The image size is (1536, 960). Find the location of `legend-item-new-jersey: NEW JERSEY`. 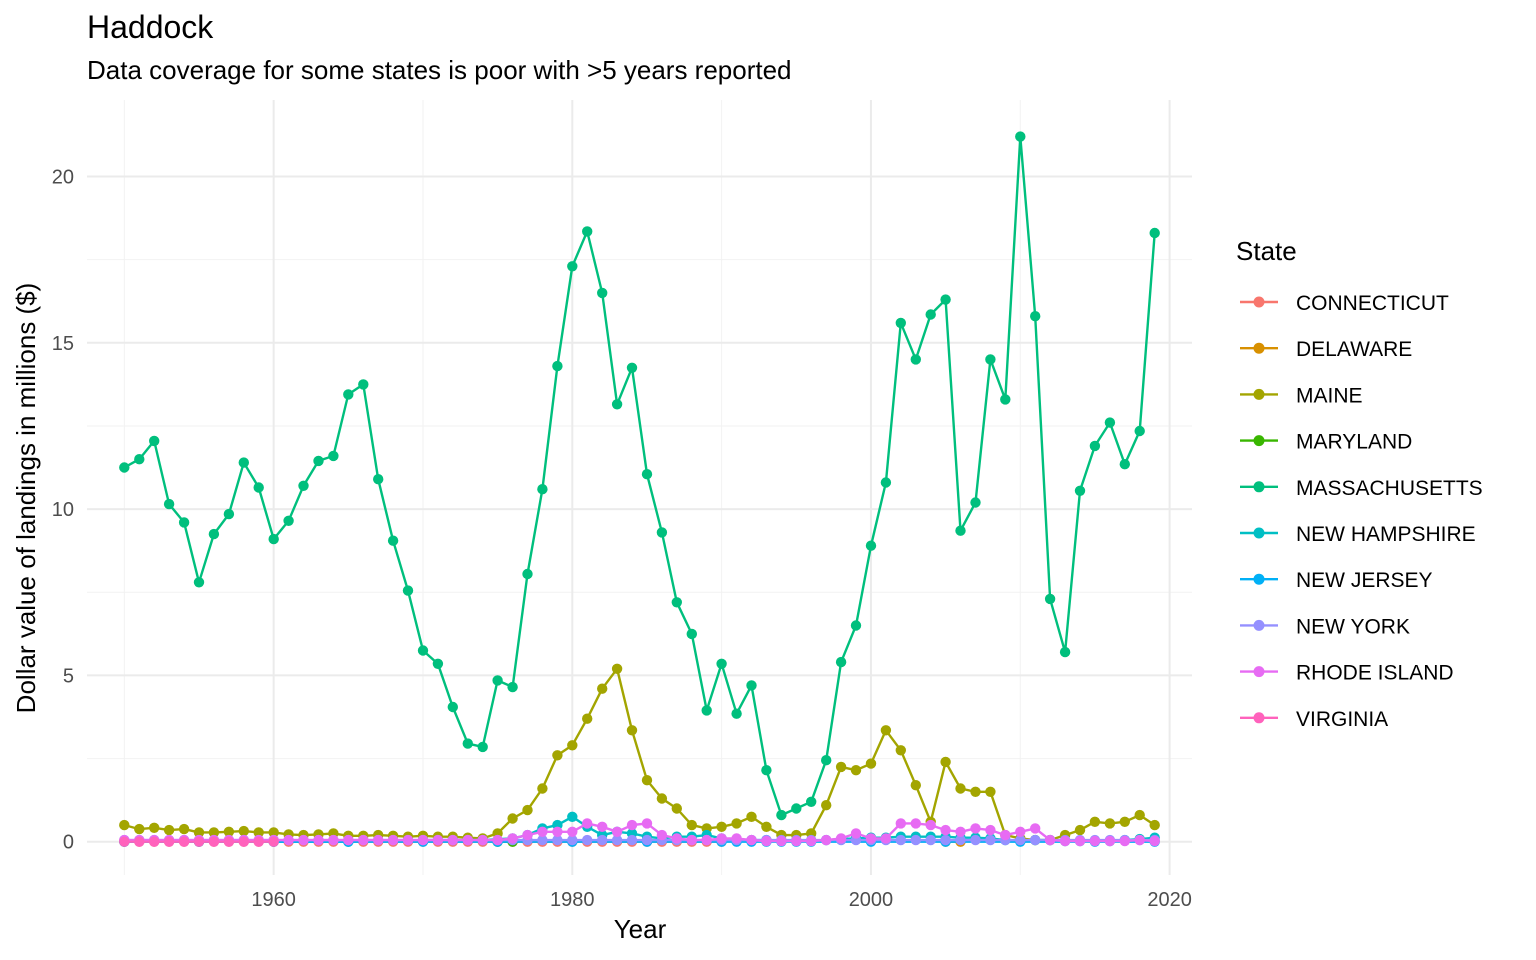

legend-item-new-jersey: NEW JERSEY is located at coordinates (1336, 580).